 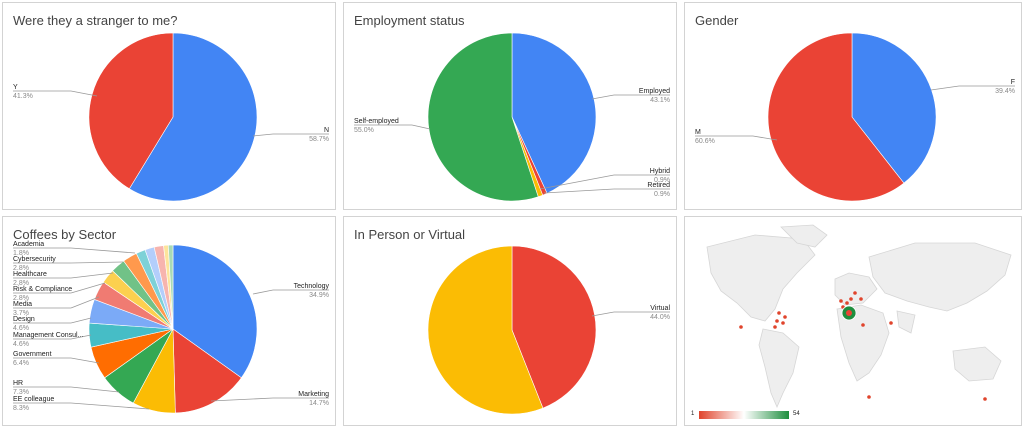 I want to click on slice-percent: 39.4%, so click(x=1005, y=91).